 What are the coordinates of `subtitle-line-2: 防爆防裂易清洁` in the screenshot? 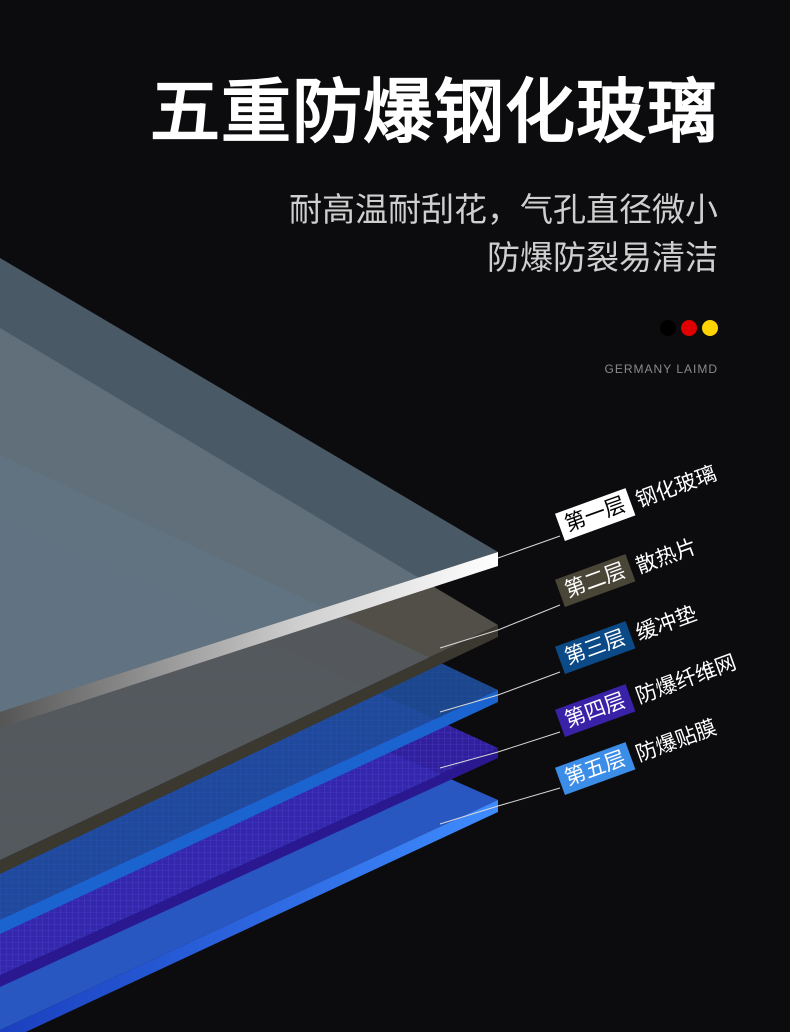 It's located at (602, 257).